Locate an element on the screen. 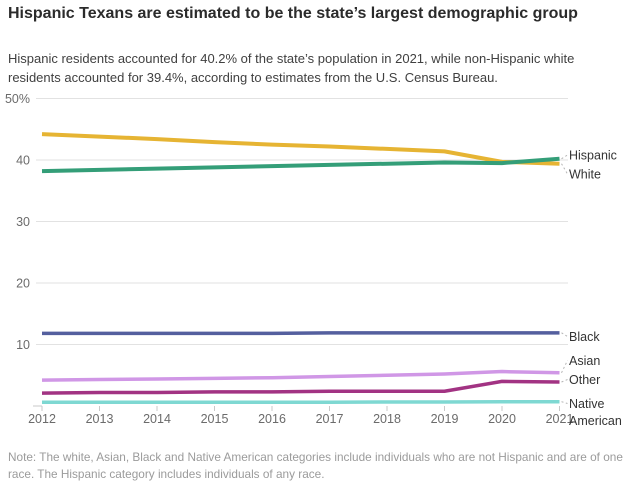  y-axis-tick-label: 40 is located at coordinates (23, 160).